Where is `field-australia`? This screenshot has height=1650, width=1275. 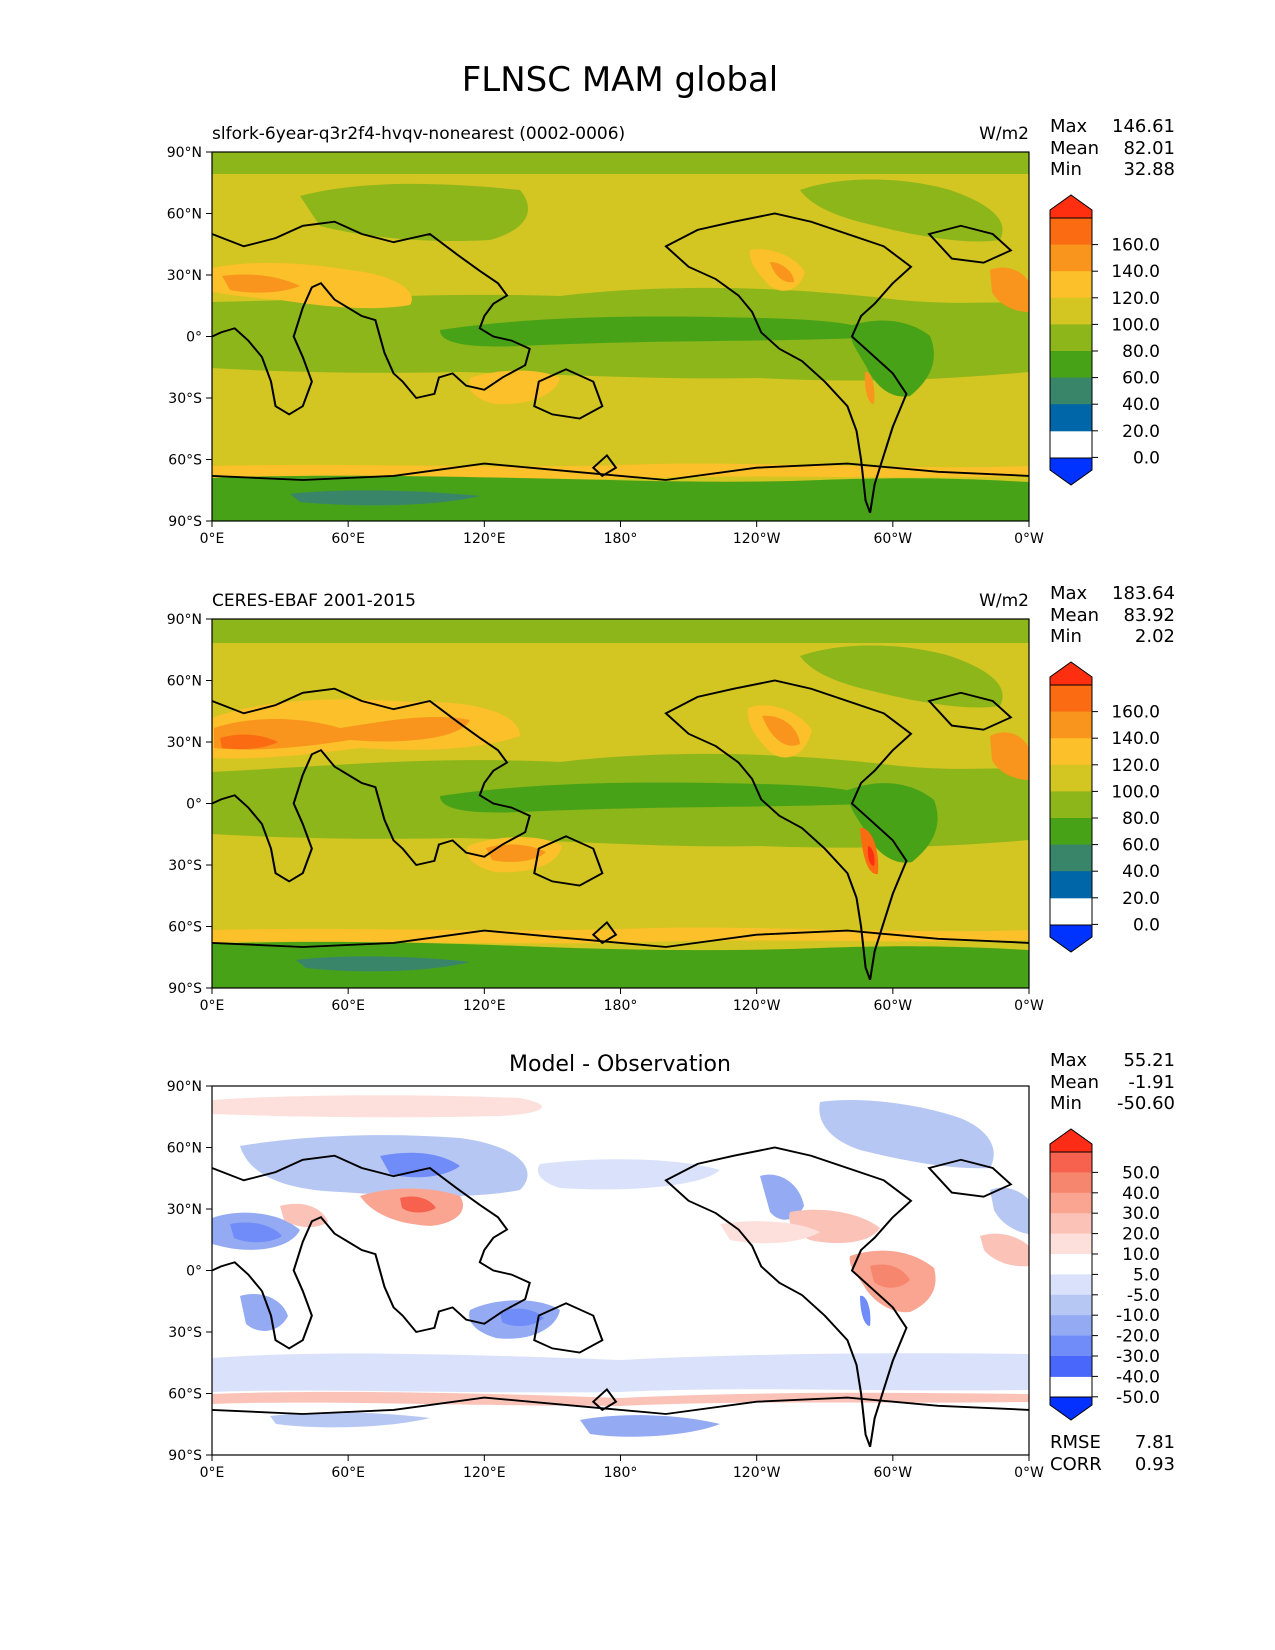
field-australia is located at coordinates (514, 387).